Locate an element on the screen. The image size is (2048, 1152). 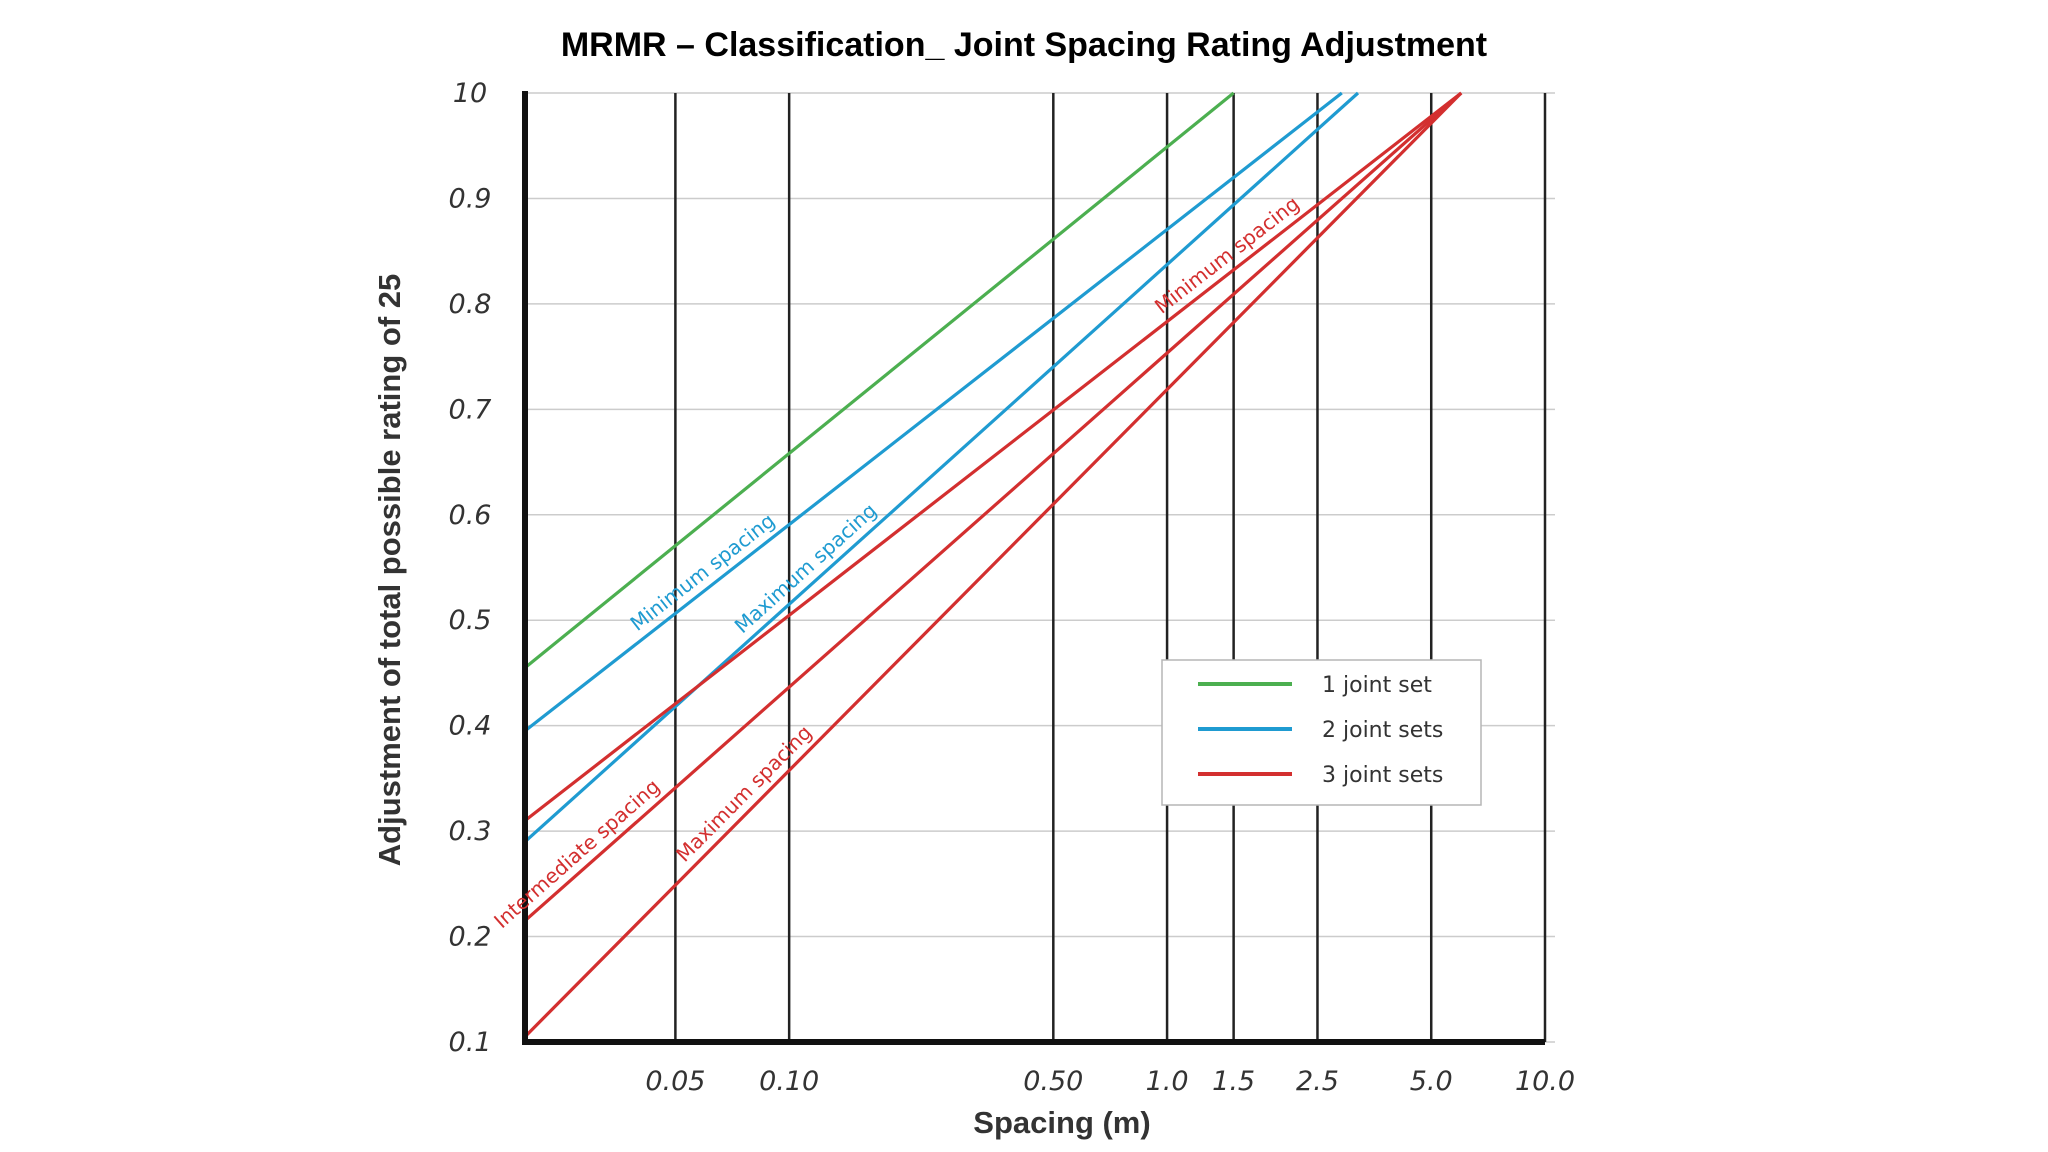
x-tick-label: 1.0 is located at coordinates (1167, 1081).